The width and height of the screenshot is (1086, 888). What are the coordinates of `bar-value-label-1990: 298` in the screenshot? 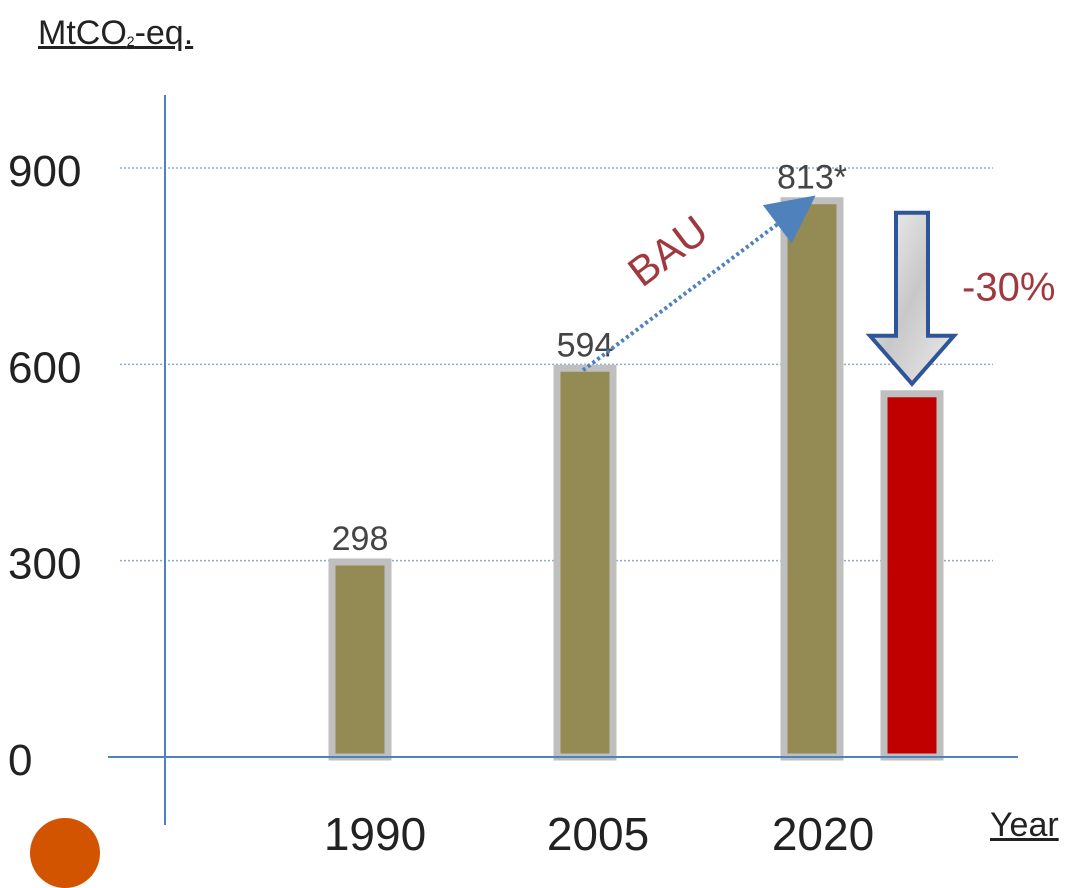 It's located at (360, 539).